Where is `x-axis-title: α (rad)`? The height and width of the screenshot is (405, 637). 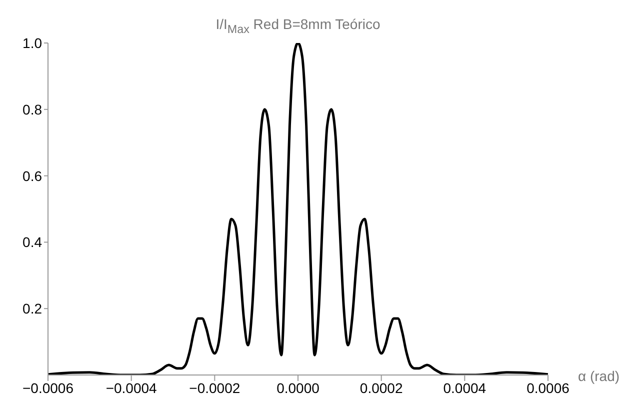 x-axis-title: α (rad) is located at coordinates (599, 376).